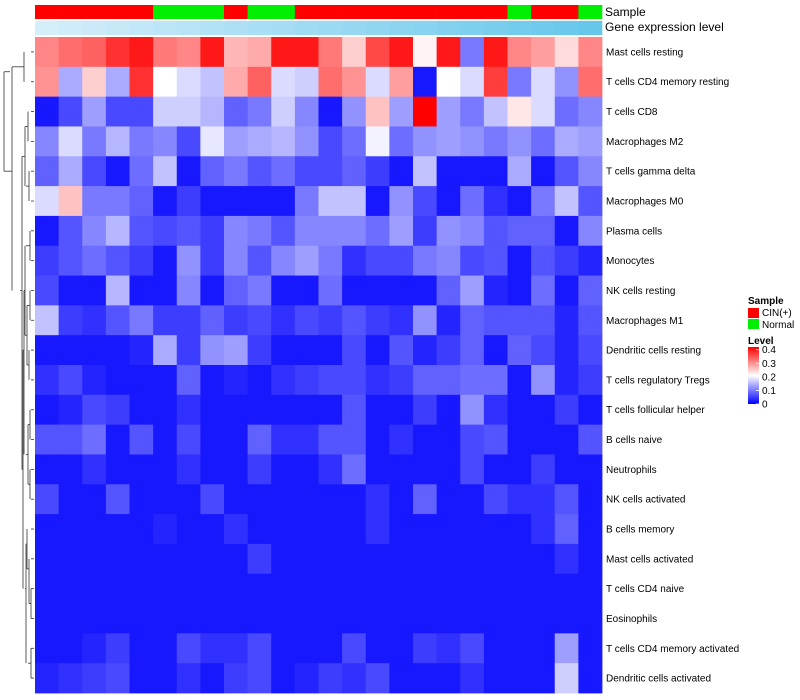  I want to click on row-label: Monocytes, so click(630, 261).